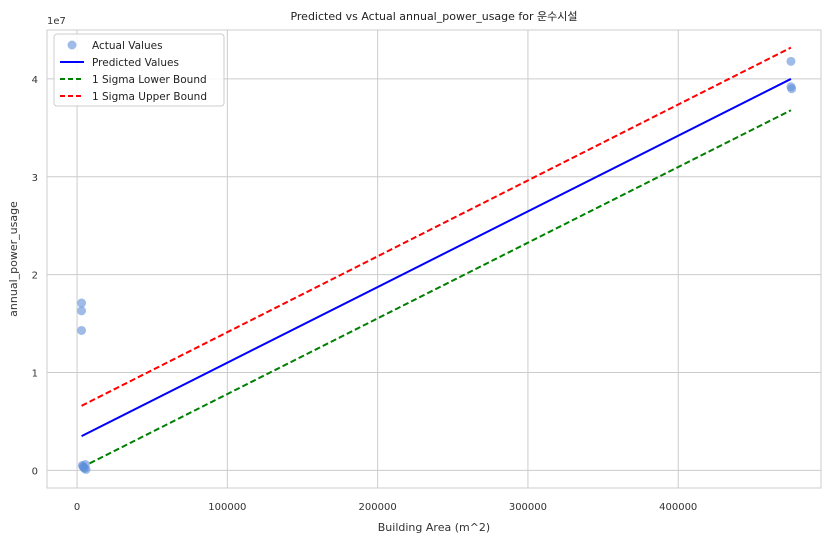 The width and height of the screenshot is (831, 542). Describe the element at coordinates (434, 527) in the screenshot. I see `x-axis-title: Building Area (m^2)` at that location.